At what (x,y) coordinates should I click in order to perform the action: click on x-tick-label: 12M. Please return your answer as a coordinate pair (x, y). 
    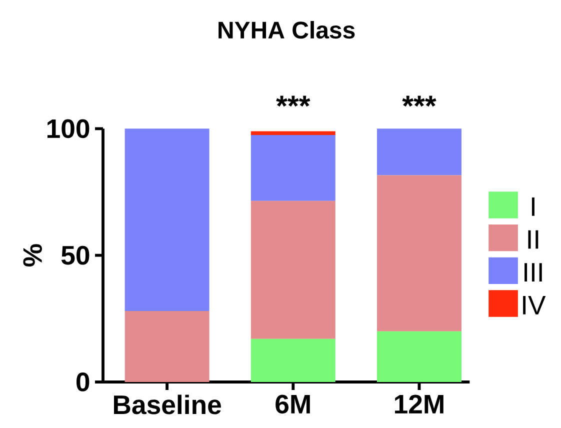
    Looking at the image, I should click on (419, 404).